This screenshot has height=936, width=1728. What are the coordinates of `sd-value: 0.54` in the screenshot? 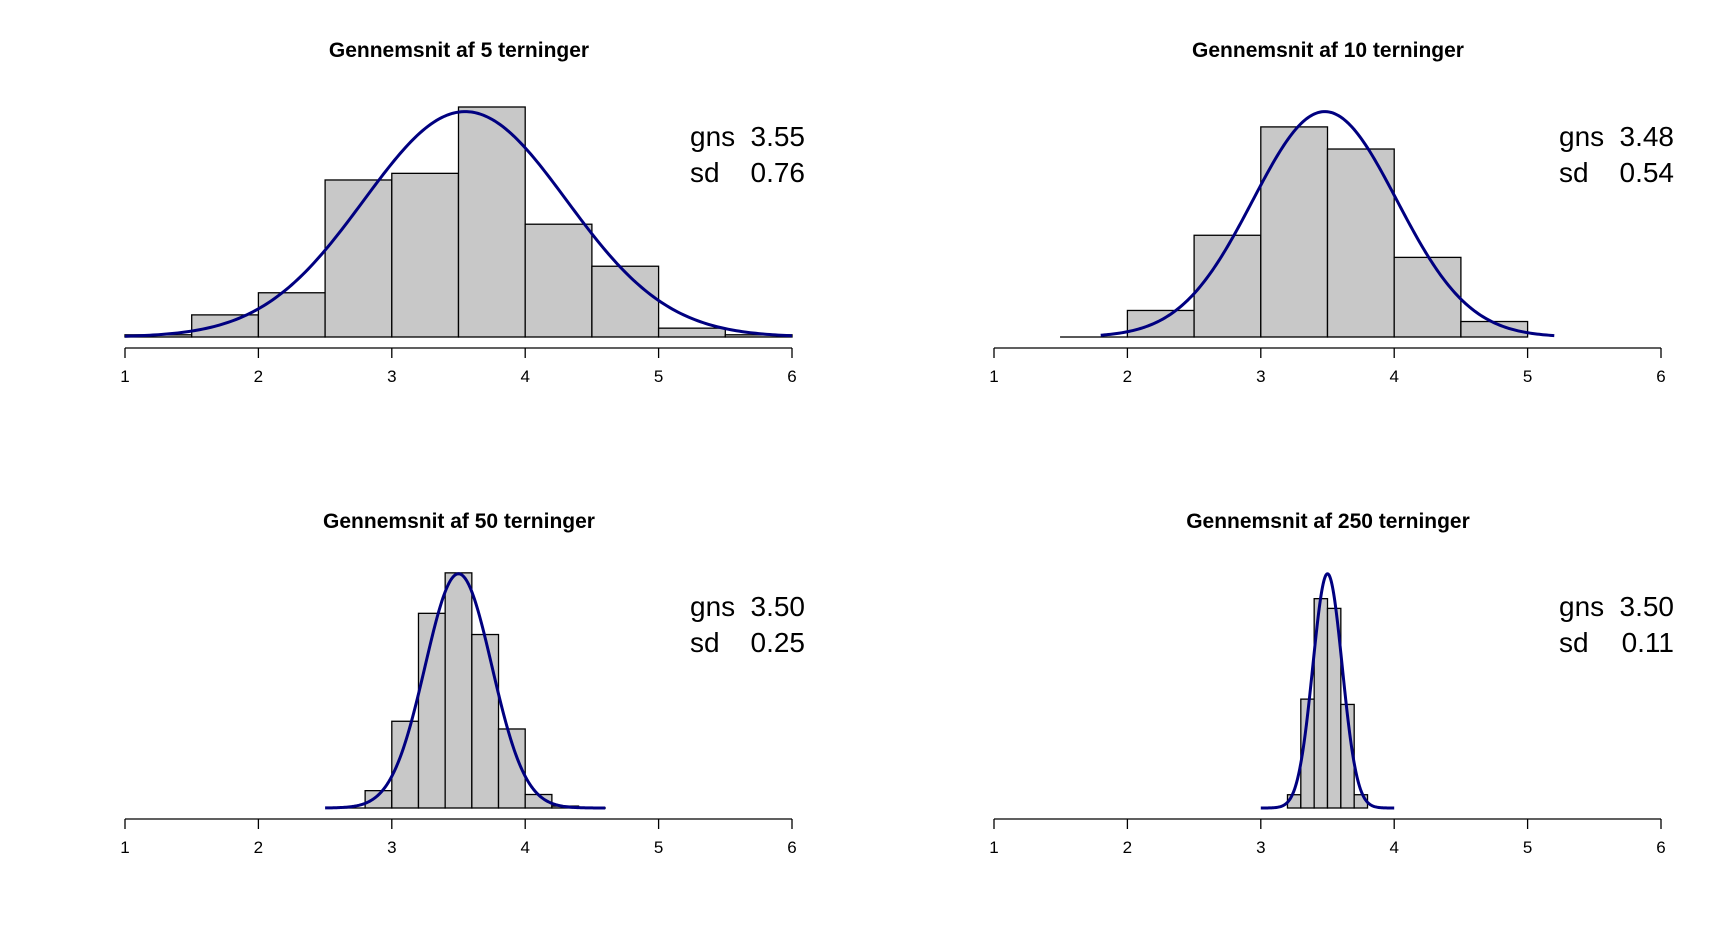 It's located at (1647, 172).